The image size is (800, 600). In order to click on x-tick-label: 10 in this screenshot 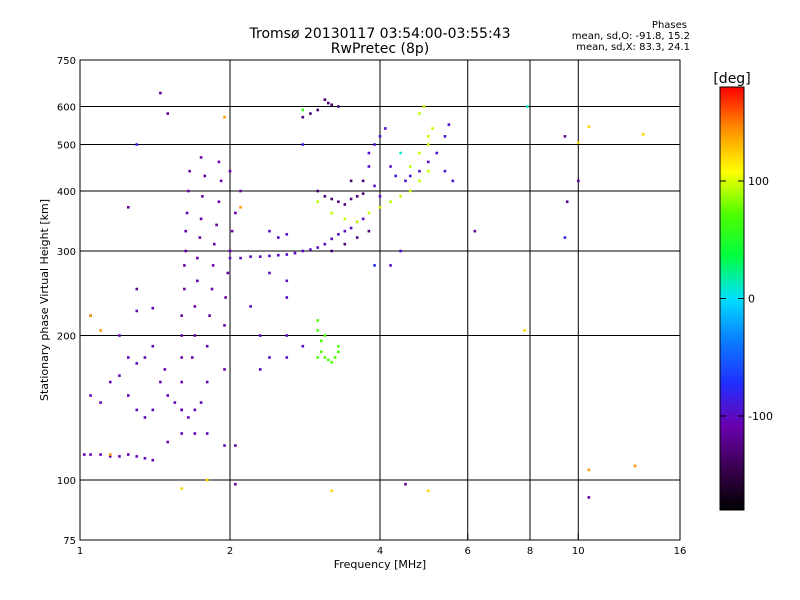, I will do `click(578, 551)`.